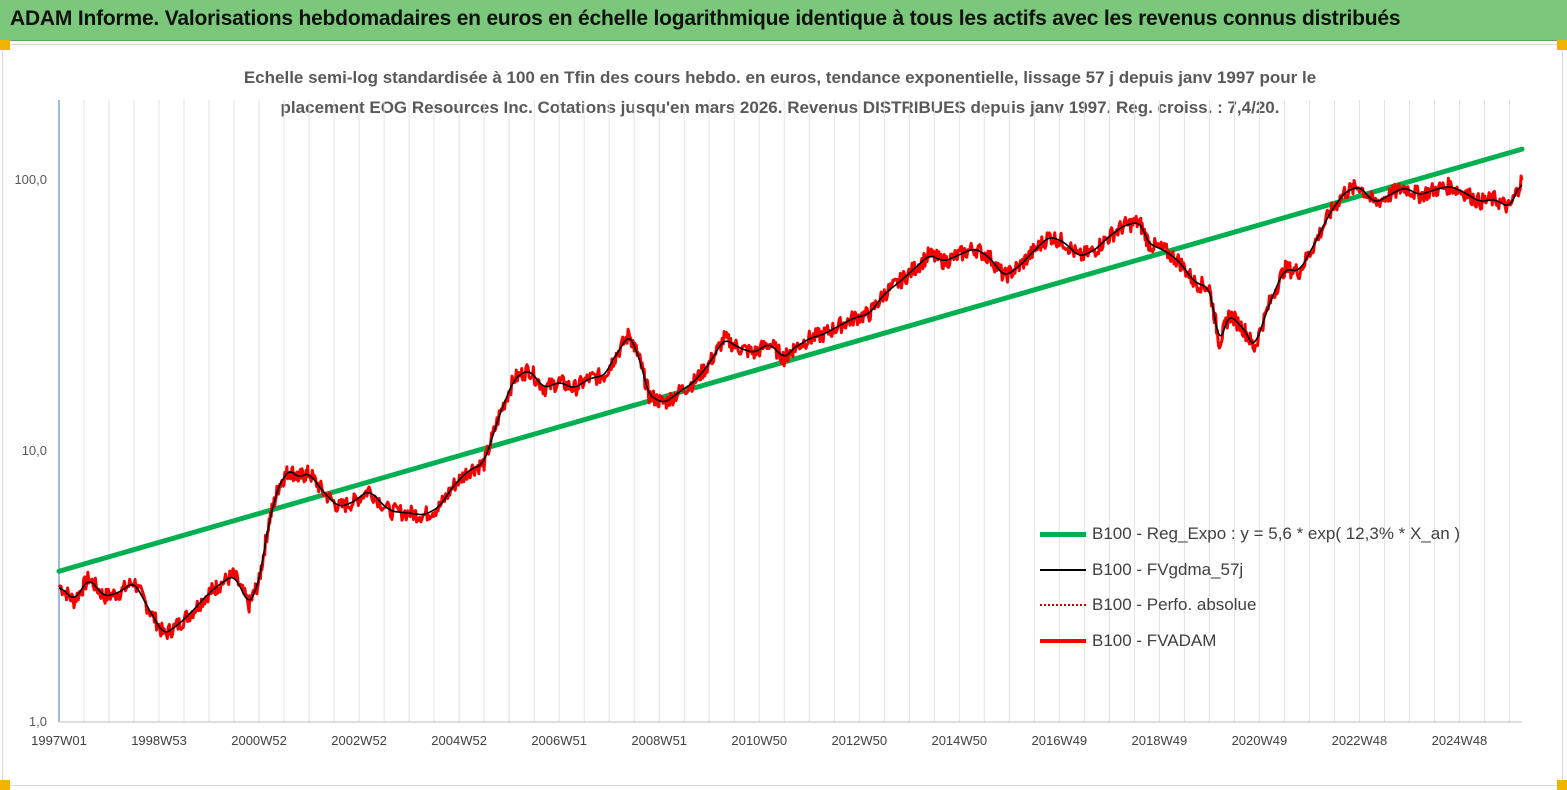 Image resolution: width=1567 pixels, height=790 pixels. I want to click on x-tick-label: 2016W49, so click(1060, 740).